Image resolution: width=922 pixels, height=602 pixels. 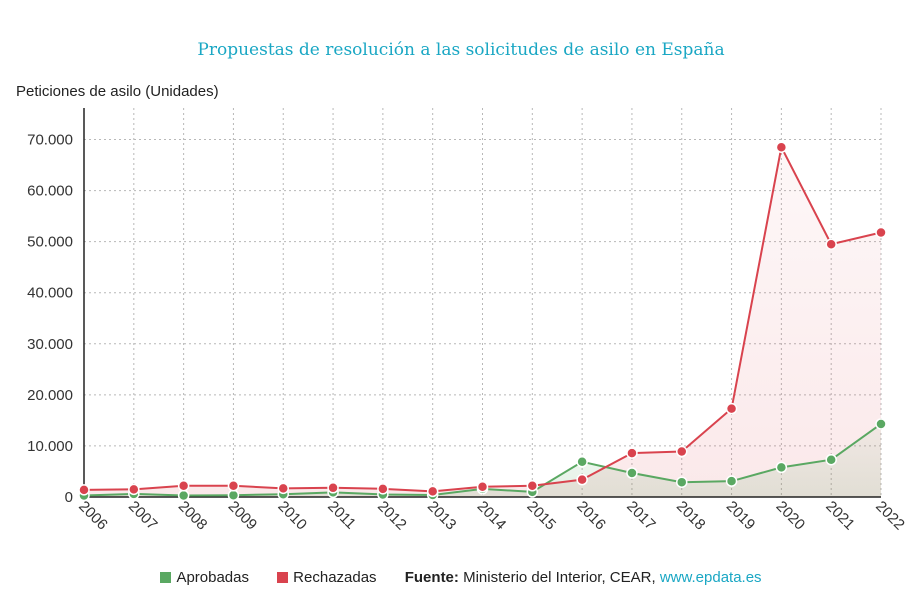 I want to click on point-aprobadas-2018, so click(x=682, y=482).